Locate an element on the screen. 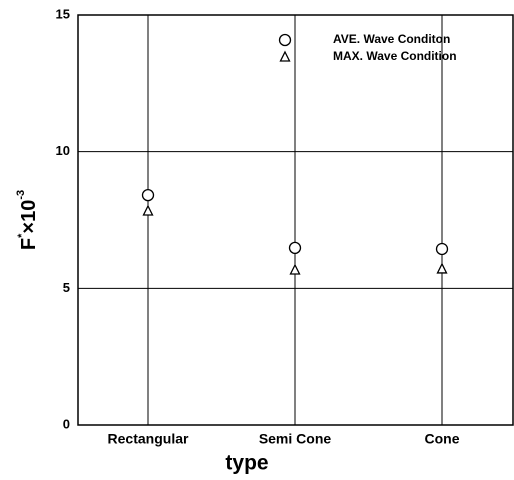 The image size is (514, 480). y-tick-label: 15 is located at coordinates (63, 13).